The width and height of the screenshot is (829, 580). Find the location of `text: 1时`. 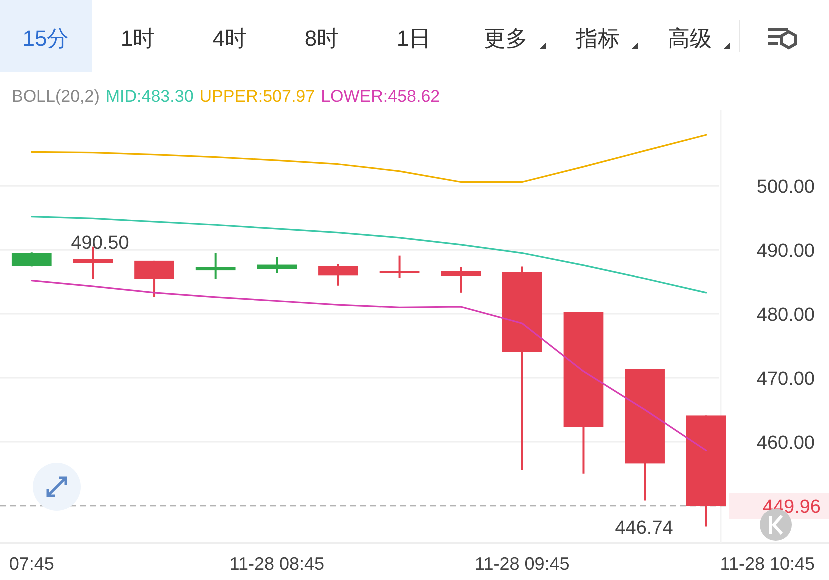

text: 1时 is located at coordinates (138, 38).